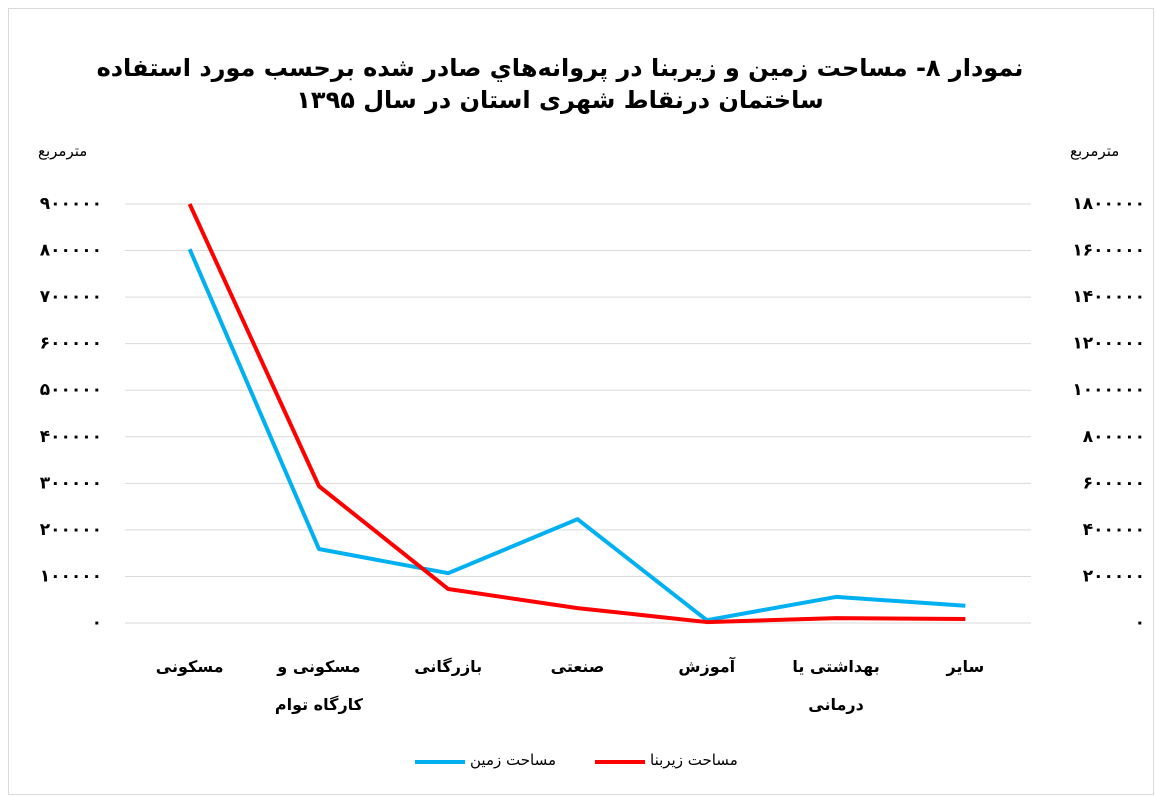 Image resolution: width=1156 pixels, height=797 pixels. Describe the element at coordinates (71, 204) in the screenshot. I see `y-tick-label: ۹۰۰۰۰۰` at that location.